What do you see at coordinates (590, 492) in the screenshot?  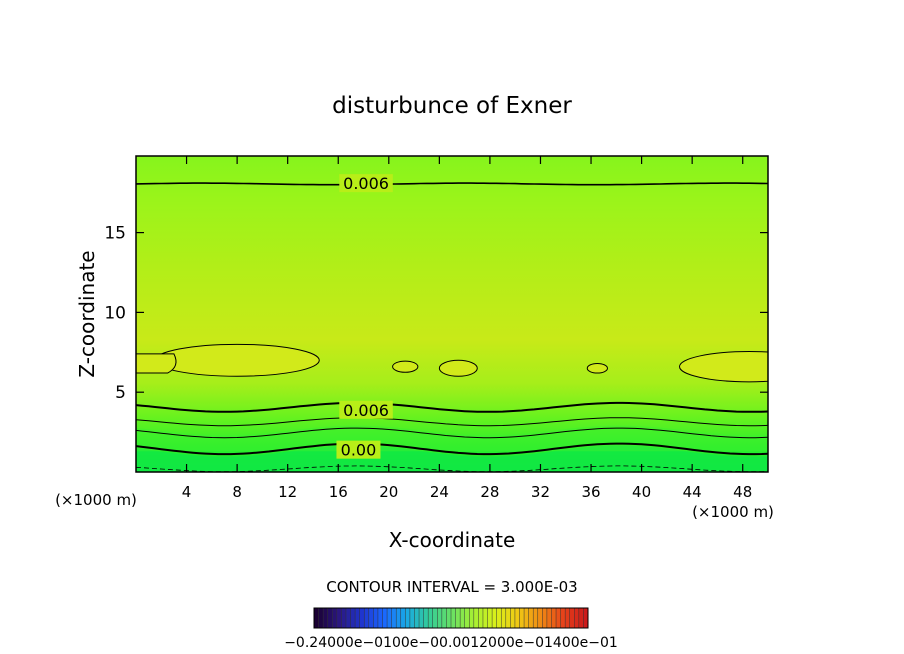 I see `x-tick-label: 36` at bounding box center [590, 492].